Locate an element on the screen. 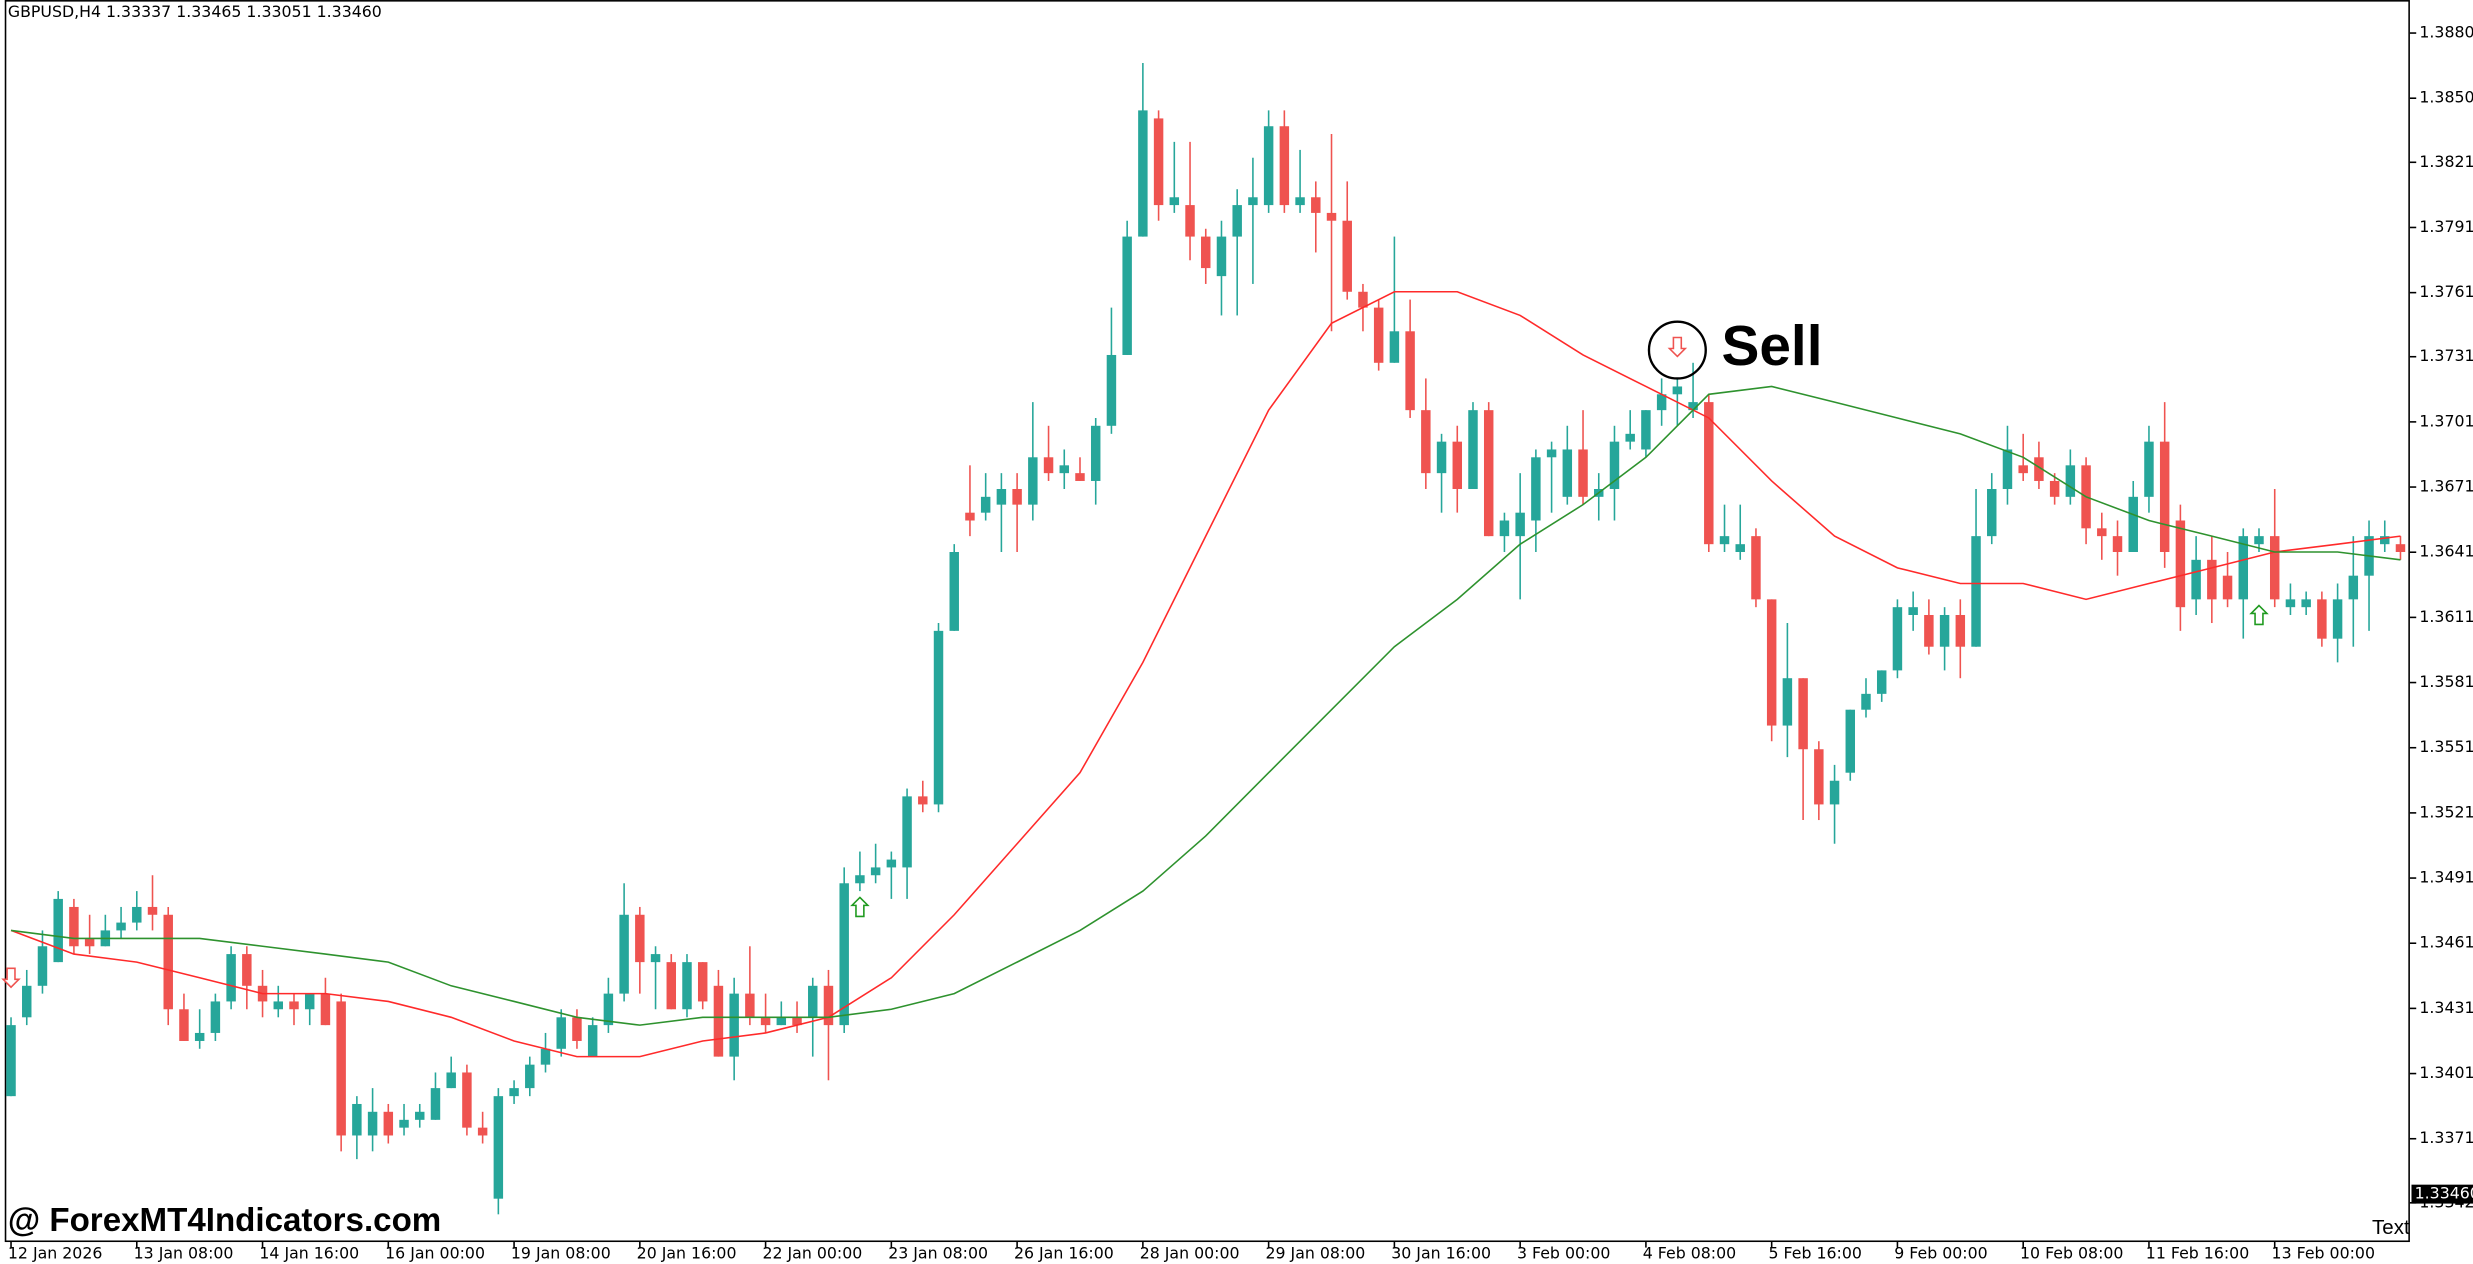  y-tick-label: 1.34915 is located at coordinates (2446, 877).